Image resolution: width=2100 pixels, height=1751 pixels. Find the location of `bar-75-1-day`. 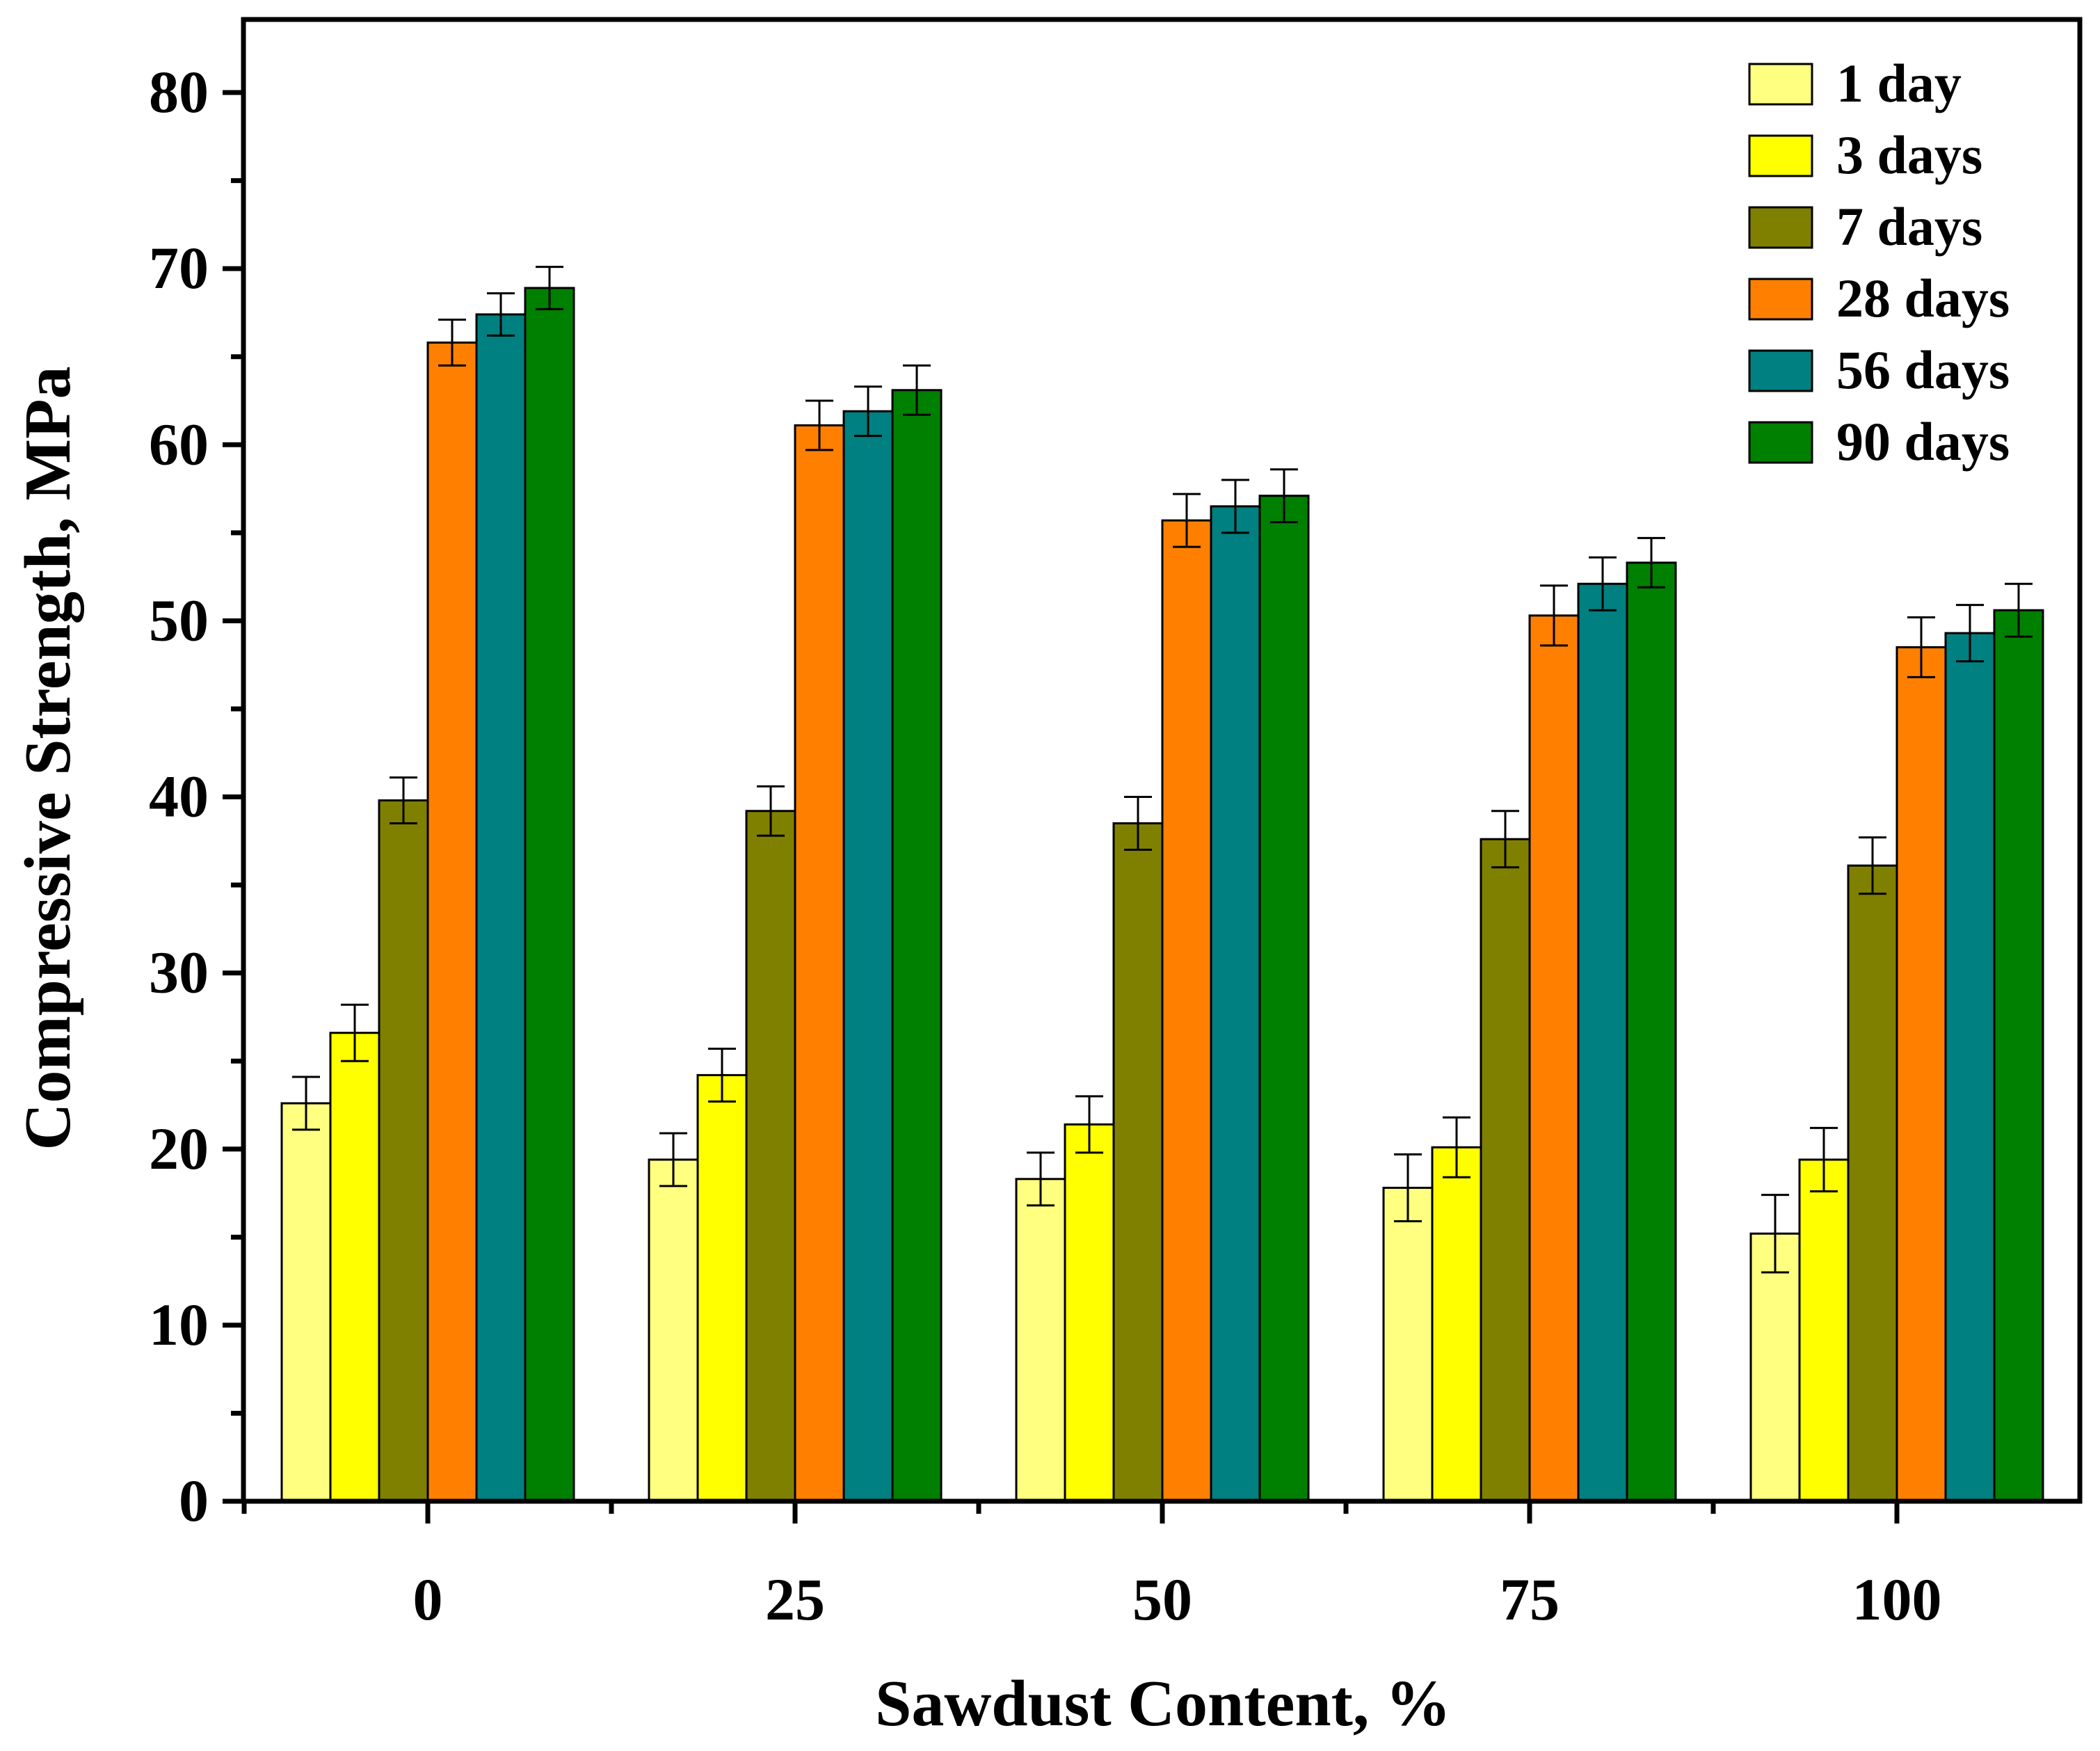

bar-75-1-day is located at coordinates (1408, 1344).